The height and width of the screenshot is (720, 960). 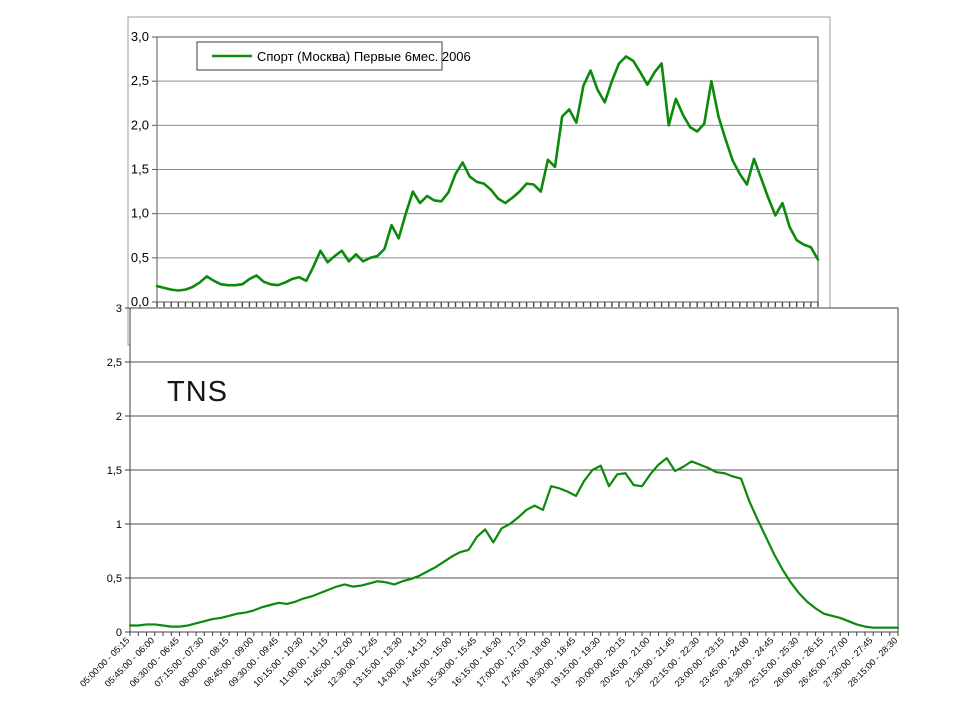 I want to click on top-y-tick-label: 3,0, so click(x=140, y=36).